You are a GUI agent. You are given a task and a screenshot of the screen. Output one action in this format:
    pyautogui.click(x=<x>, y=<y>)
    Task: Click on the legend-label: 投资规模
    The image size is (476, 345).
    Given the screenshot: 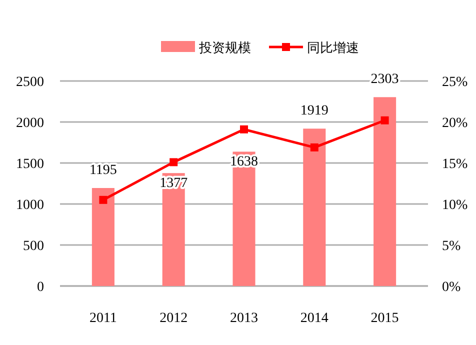 What is the action you would take?
    pyautogui.click(x=224, y=48)
    